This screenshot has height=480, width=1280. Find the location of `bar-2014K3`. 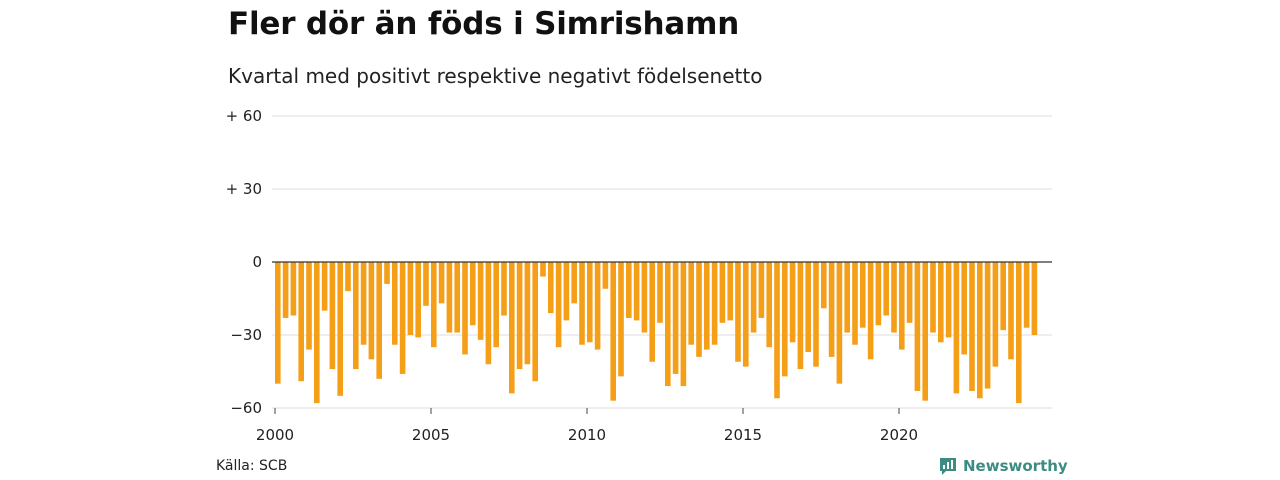

bar-2014K3 is located at coordinates (730, 291).